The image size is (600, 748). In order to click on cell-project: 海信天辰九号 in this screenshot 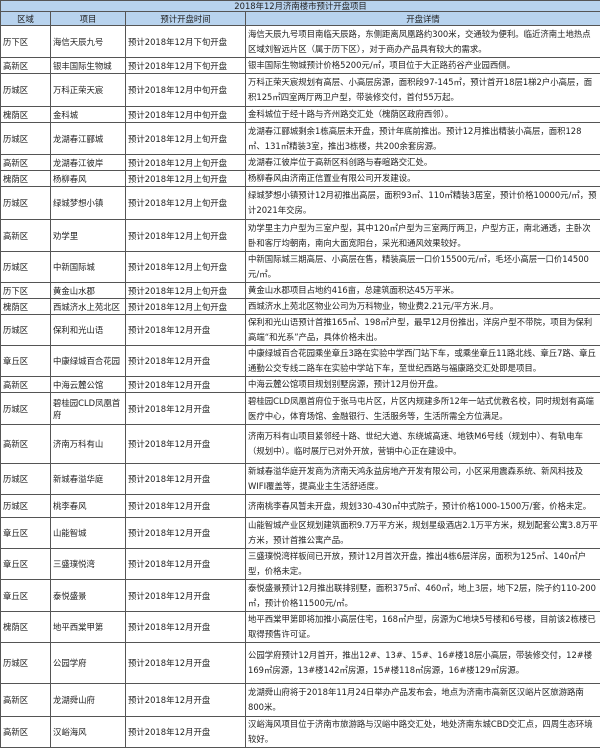, I will do `click(88, 42)`.